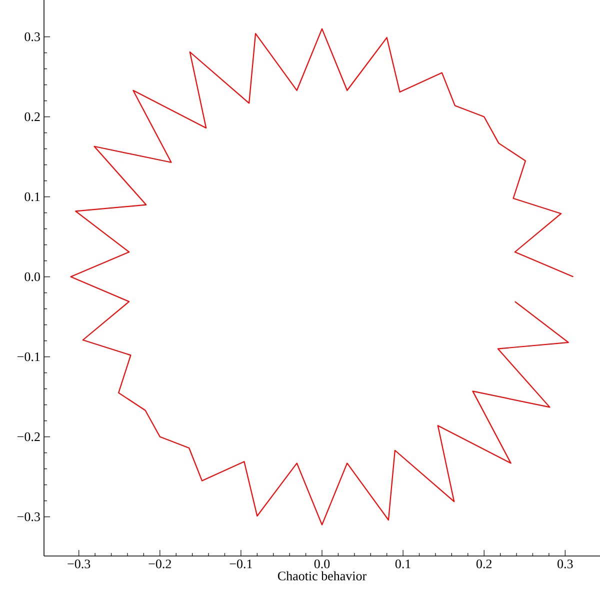 This screenshot has height=609, width=600. Describe the element at coordinates (159, 564) in the screenshot. I see `x-tick-label: −0.2` at that location.